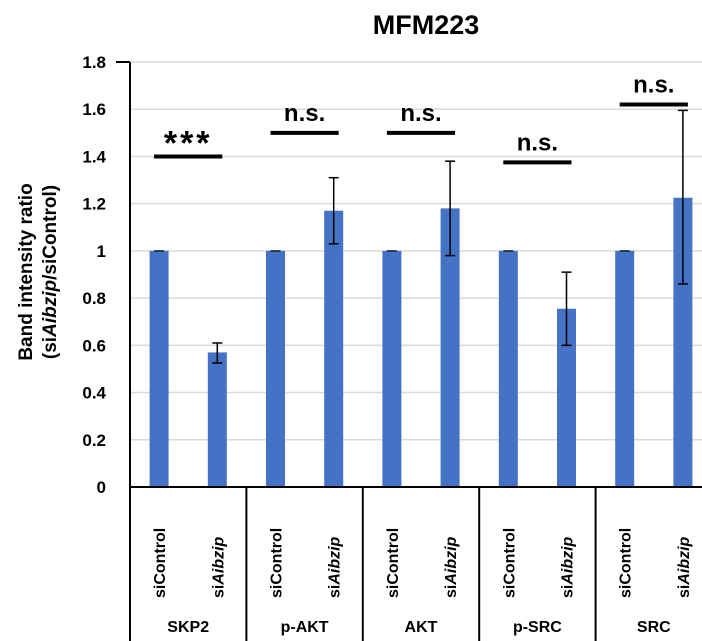 This screenshot has height=641, width=702. What do you see at coordinates (94, 62) in the screenshot?
I see `y-tick-label: 1.8` at bounding box center [94, 62].